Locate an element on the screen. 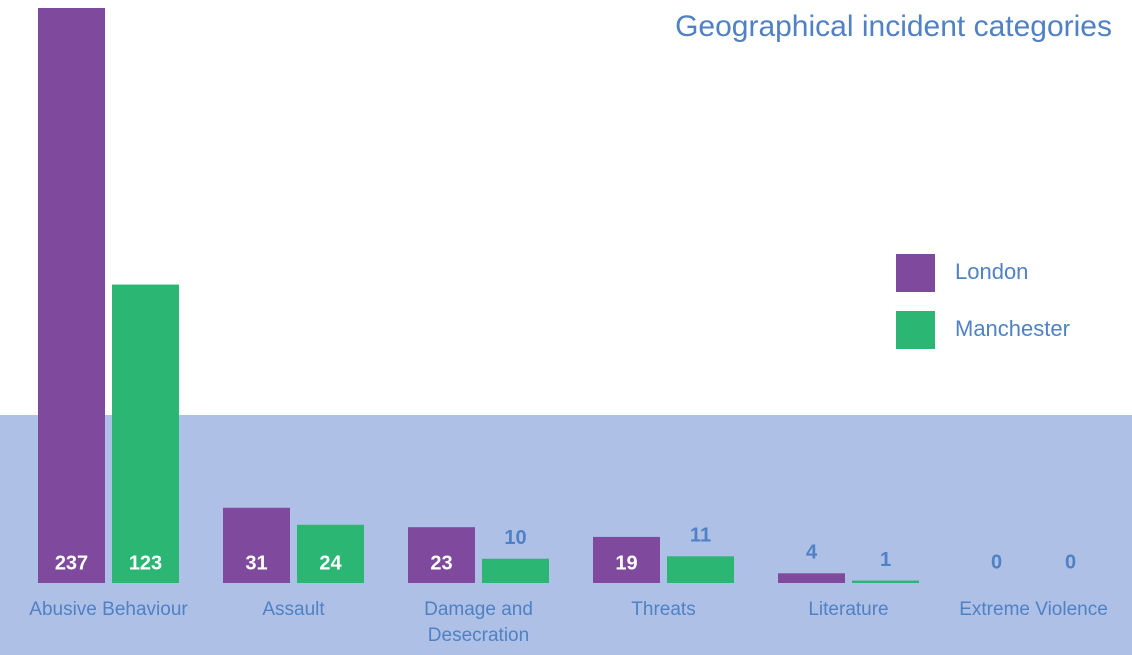 The image size is (1132, 655). category-label: Literature is located at coordinates (848, 609).